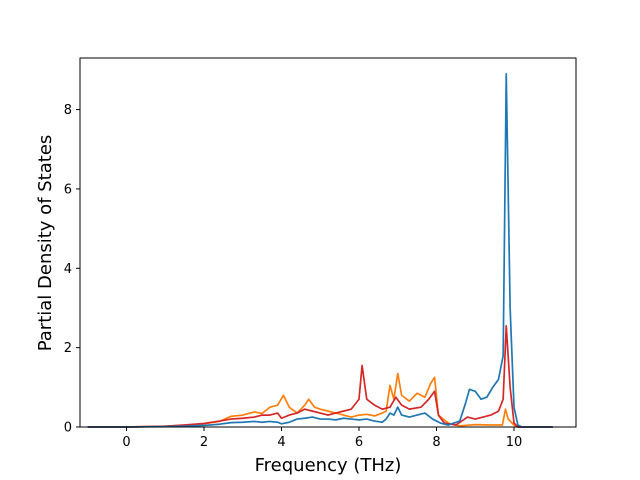  I want to click on x-tick-label: 2, so click(204, 442).